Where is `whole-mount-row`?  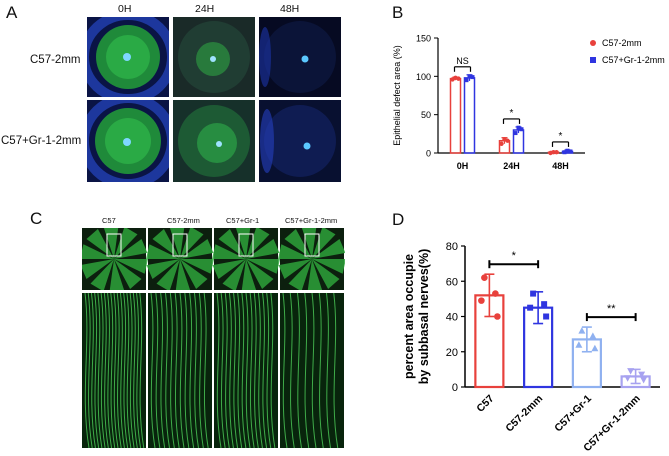
whole-mount-row is located at coordinates (213, 259).